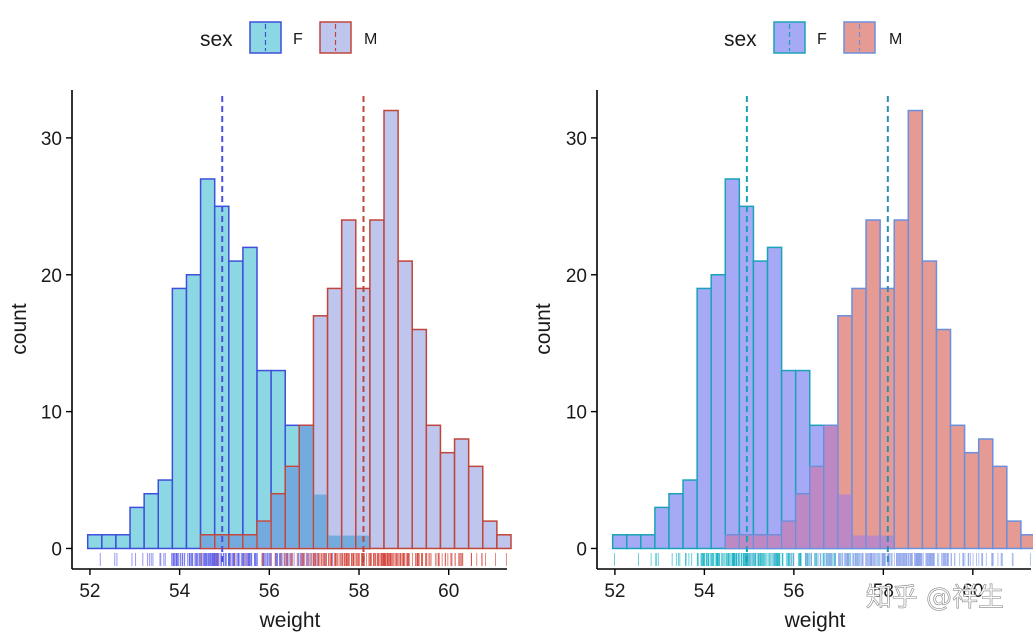 The height and width of the screenshot is (639, 1033). I want to click on right-x-axis-title: weight, so click(815, 620).